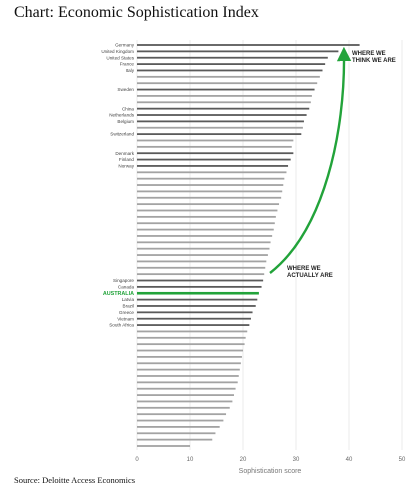  What do you see at coordinates (310, 272) in the screenshot?
I see `actual-annotation: WHERE WE ACTUALLY ARE` at bounding box center [310, 272].